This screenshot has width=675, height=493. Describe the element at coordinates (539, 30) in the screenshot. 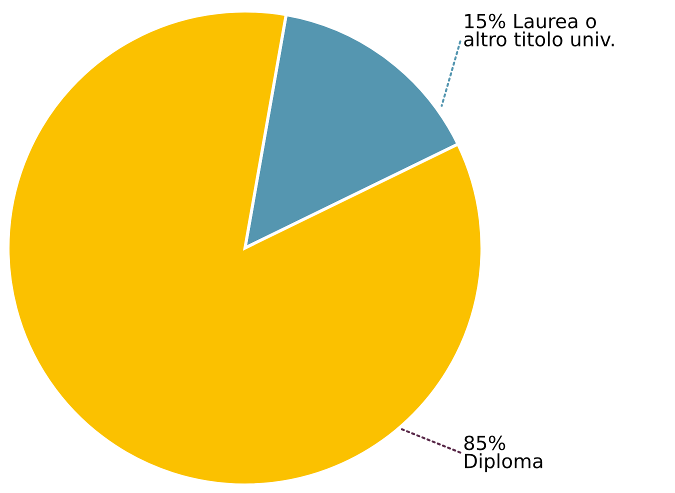

I see `slice-label: 15% Laurea o altro titolo univ.` at that location.